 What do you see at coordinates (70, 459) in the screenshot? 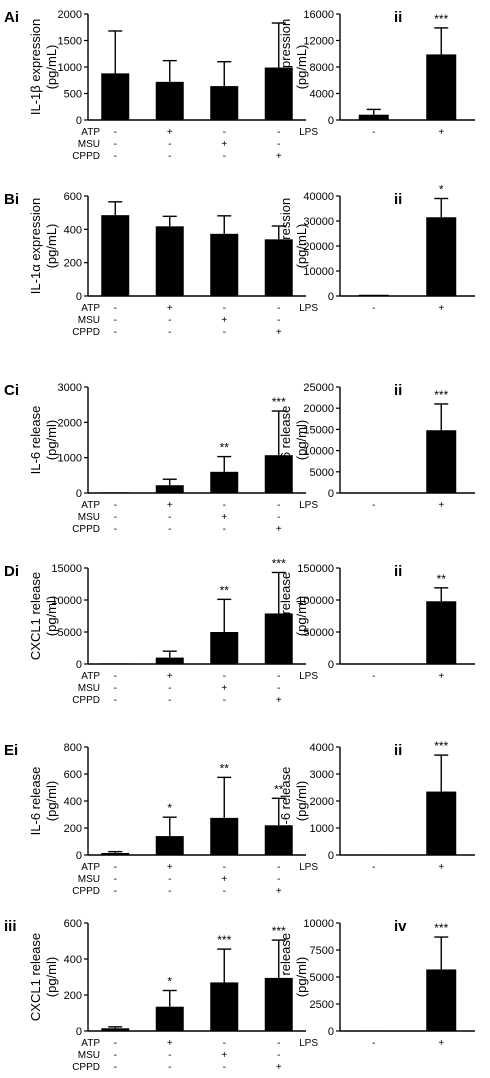
I see `y-tick-label: 1000` at bounding box center [70, 459].